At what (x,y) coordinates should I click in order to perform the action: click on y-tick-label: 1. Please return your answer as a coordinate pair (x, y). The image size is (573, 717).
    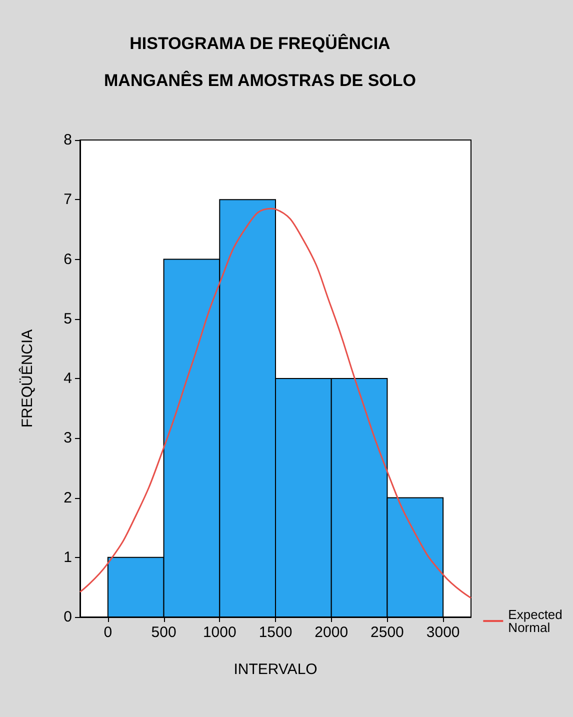
    Looking at the image, I should click on (68, 557).